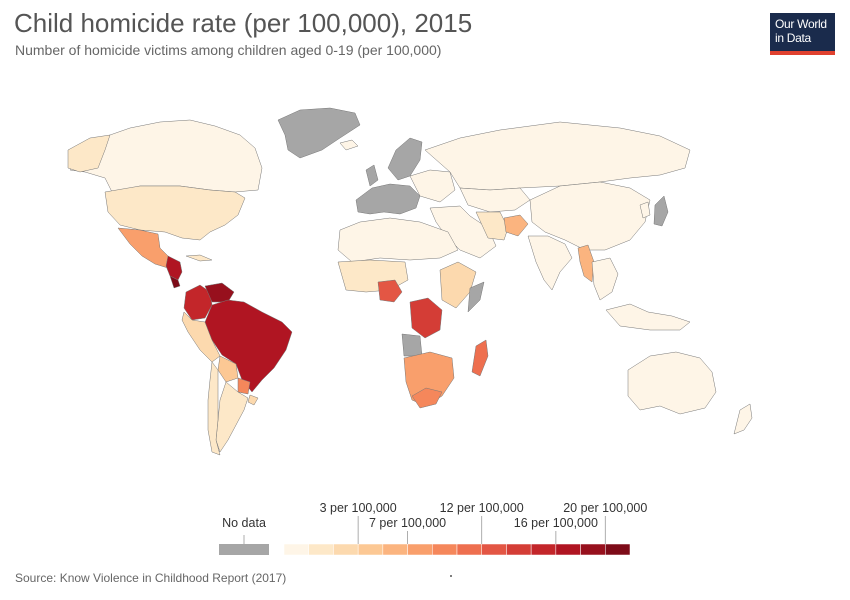 This screenshot has height=600, width=850. I want to click on country-somalia, so click(476, 297).